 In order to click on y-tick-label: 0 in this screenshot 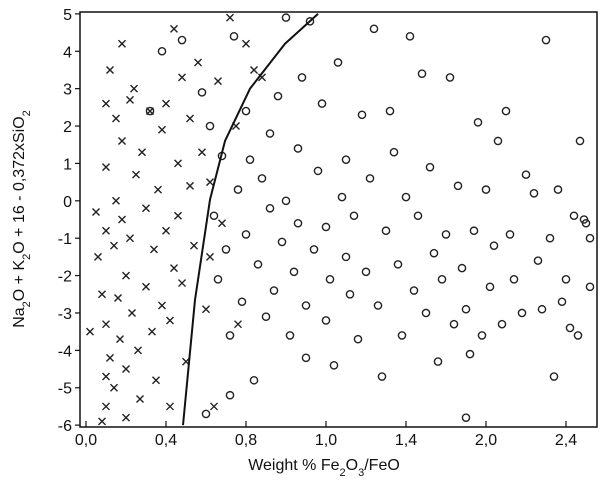, I will do `click(67, 202)`.